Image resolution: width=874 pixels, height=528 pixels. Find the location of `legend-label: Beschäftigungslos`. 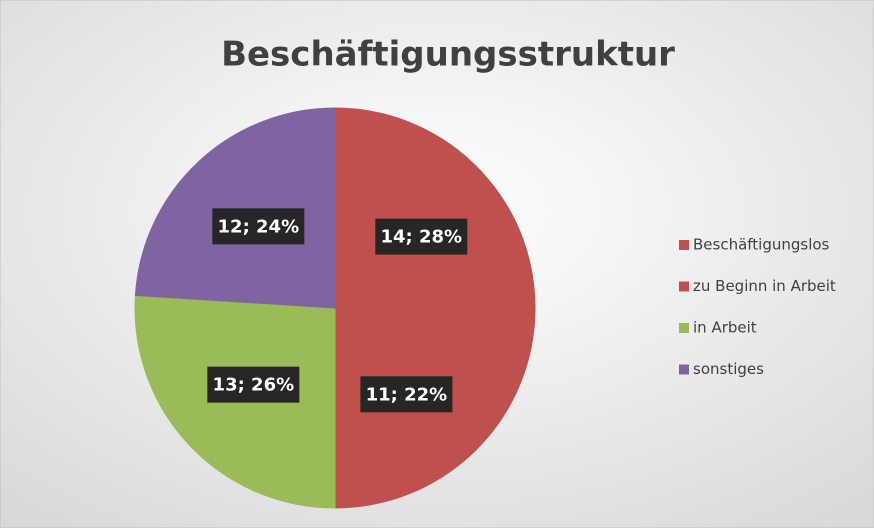

legend-label: Beschäftigungslos is located at coordinates (761, 245).